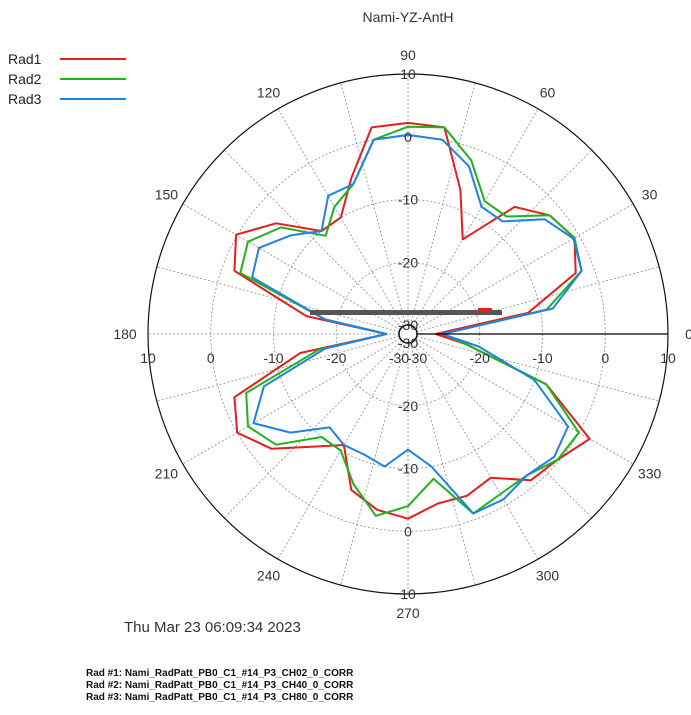  I want to click on legend: Rad1 Rad2 Rad3, so click(67, 79).